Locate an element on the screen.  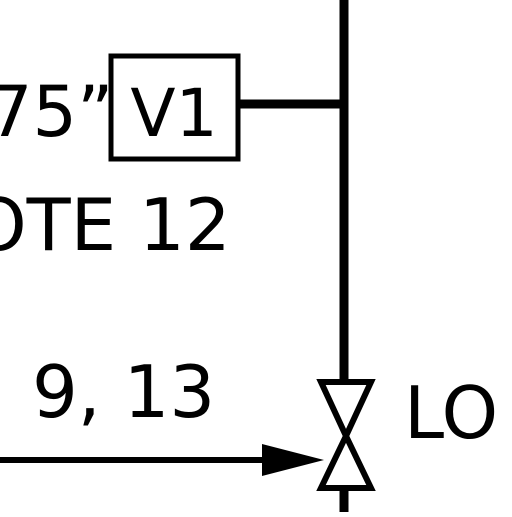
valve-state-label: LO is located at coordinates (451, 413).